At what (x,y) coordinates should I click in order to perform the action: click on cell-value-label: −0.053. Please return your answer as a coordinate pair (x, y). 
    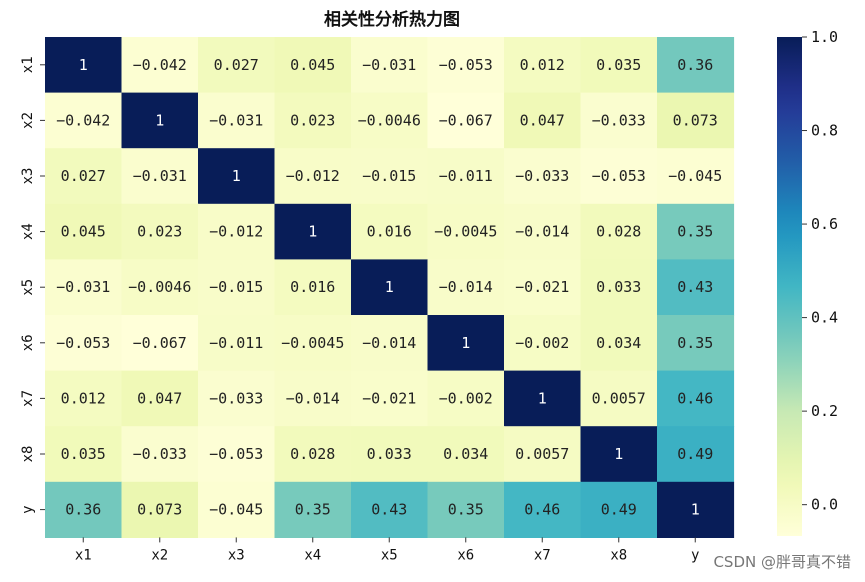
    Looking at the image, I should click on (466, 65).